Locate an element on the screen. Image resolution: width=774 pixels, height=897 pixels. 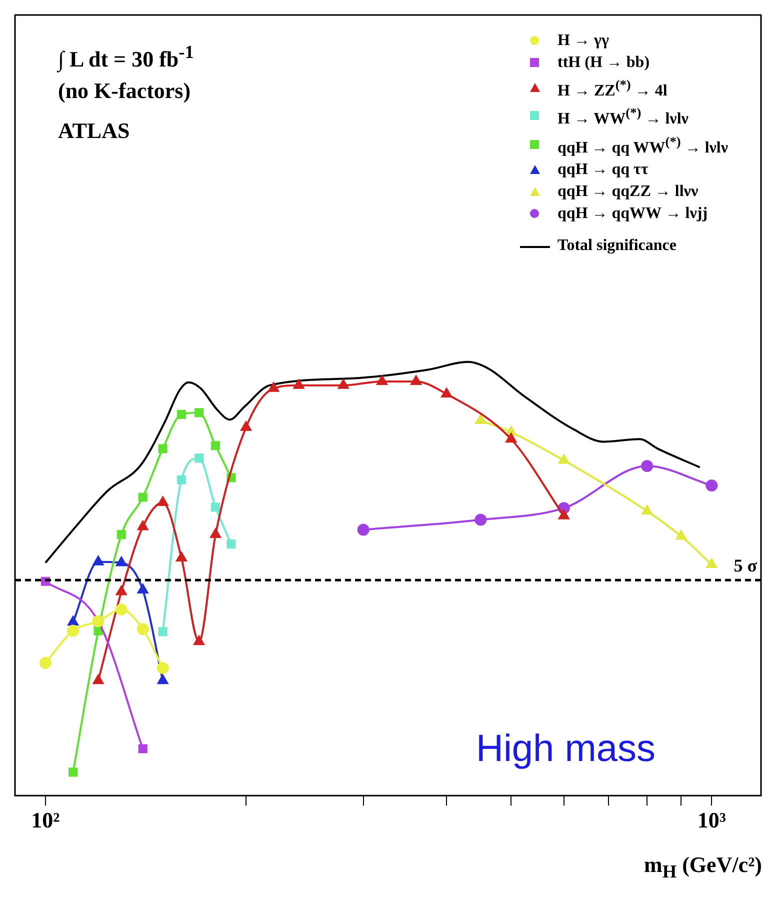
legend-label: qqH → qq ττ is located at coordinates (603, 170).